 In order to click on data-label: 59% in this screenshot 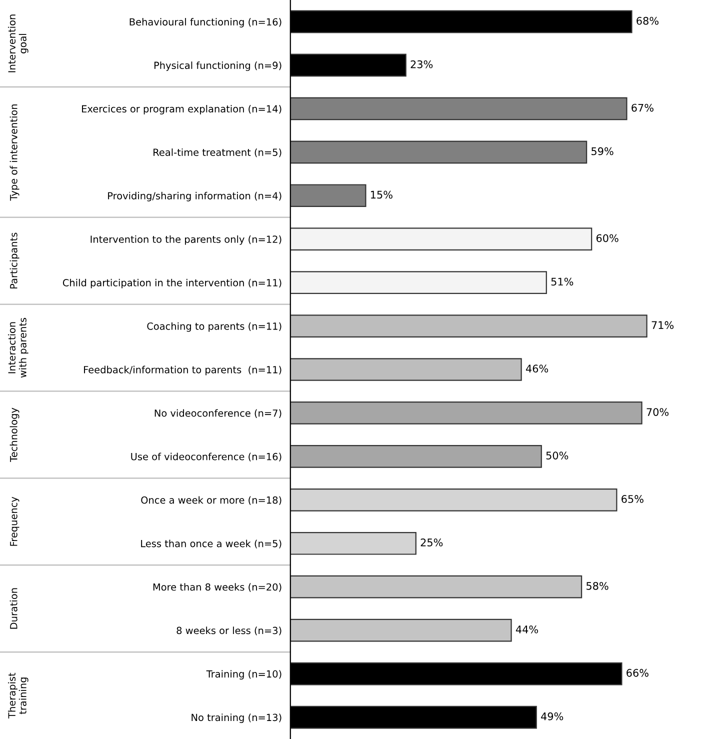, I will do `click(603, 151)`.